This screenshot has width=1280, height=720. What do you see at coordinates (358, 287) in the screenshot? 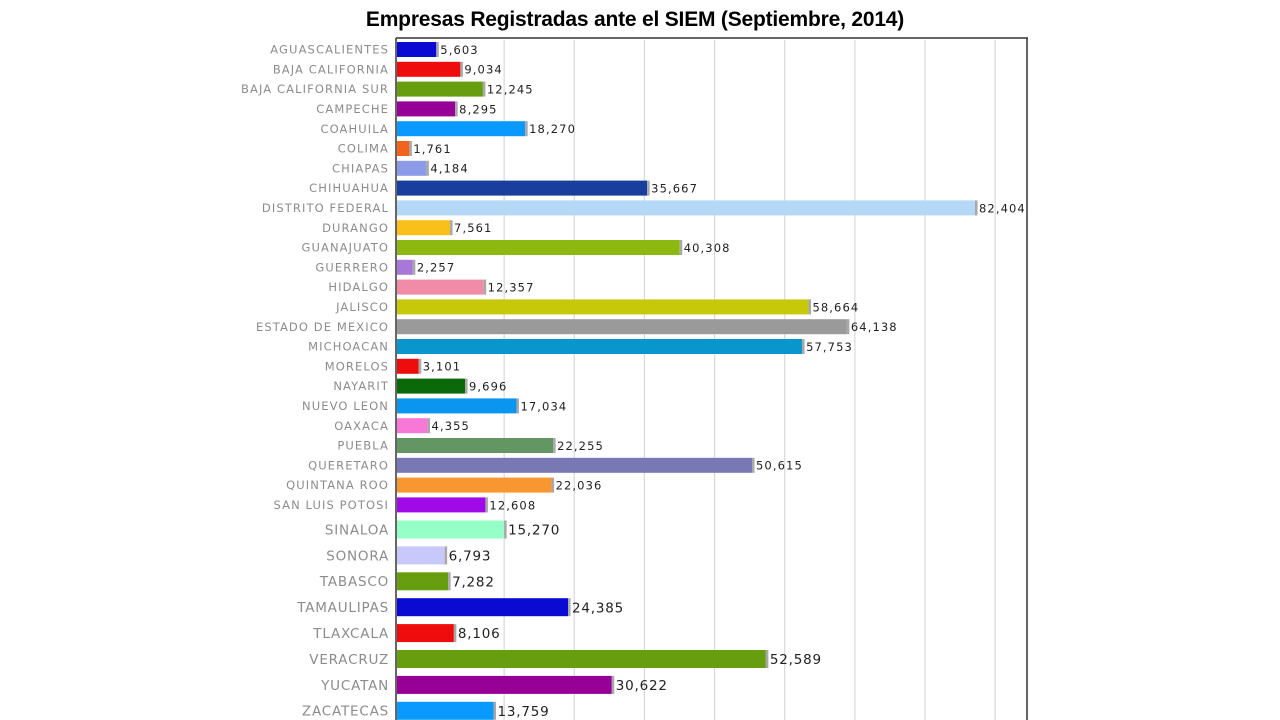
I see `category-label: HIDALGO` at bounding box center [358, 287].